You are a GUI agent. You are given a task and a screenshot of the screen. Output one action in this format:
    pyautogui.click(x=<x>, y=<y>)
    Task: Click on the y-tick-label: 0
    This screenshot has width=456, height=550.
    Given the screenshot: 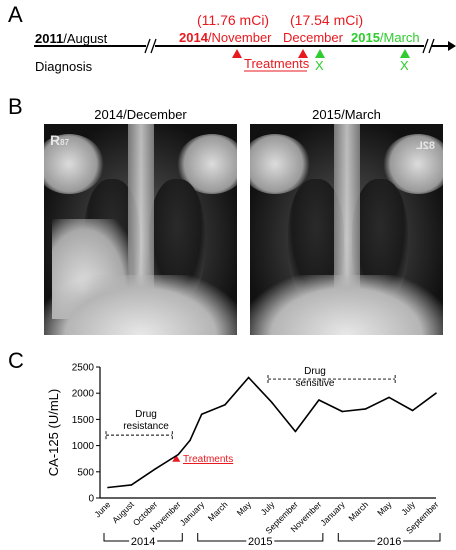 What is the action you would take?
    pyautogui.click(x=91, y=499)
    